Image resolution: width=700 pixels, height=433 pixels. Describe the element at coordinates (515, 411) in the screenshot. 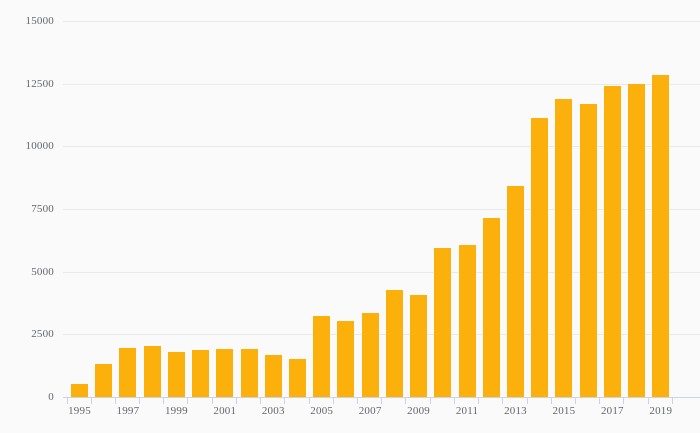

I see `x-tick-label: 2013` at that location.